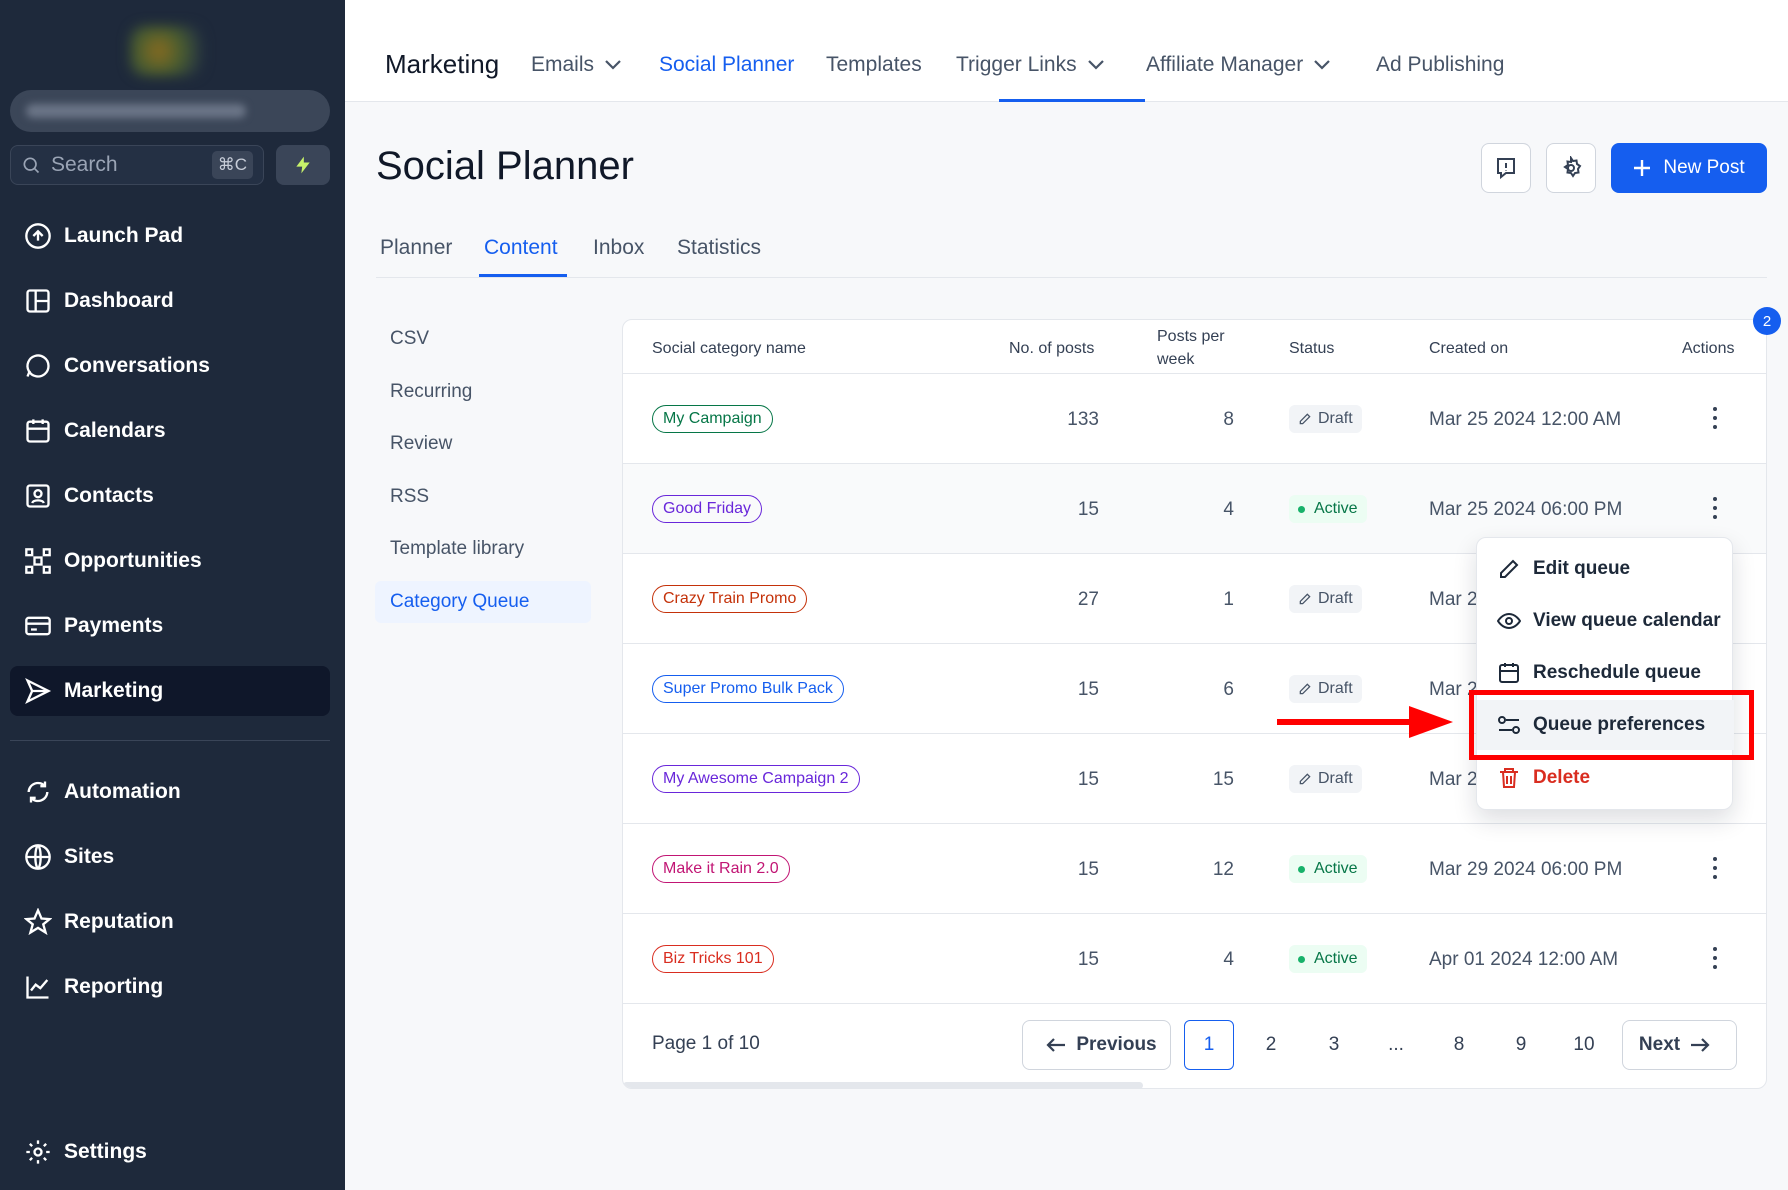 The width and height of the screenshot is (1788, 1190). What do you see at coordinates (170, 626) in the screenshot?
I see `sidebar-item-payments: Payments` at bounding box center [170, 626].